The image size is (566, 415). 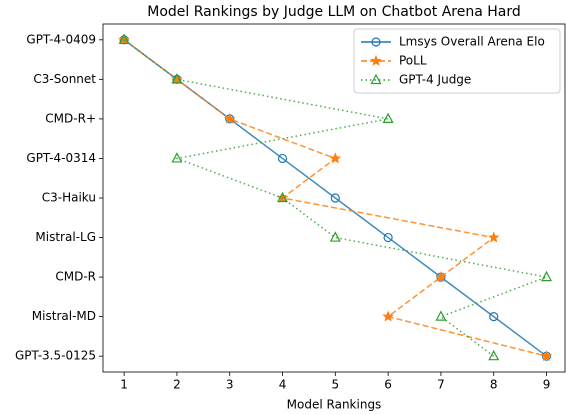 What do you see at coordinates (61, 158) in the screenshot?
I see `y-tick-label: GPT-4-0314` at bounding box center [61, 158].